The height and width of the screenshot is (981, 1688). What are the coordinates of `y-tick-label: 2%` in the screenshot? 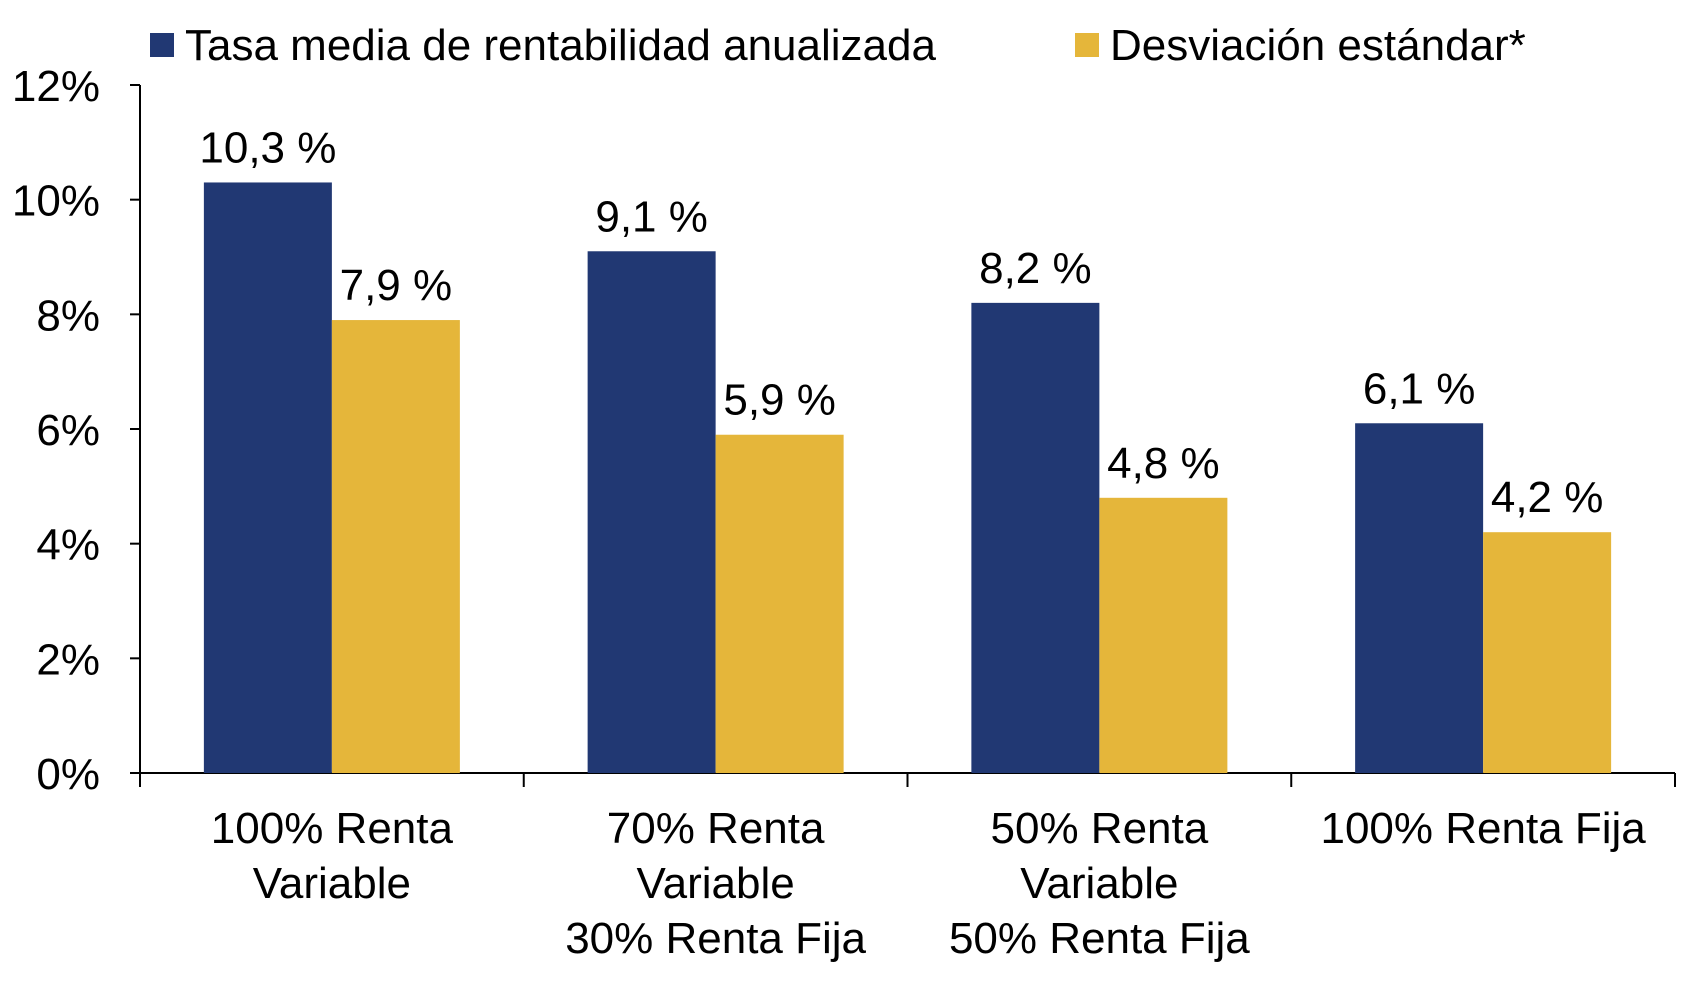 It's located at (68, 659).